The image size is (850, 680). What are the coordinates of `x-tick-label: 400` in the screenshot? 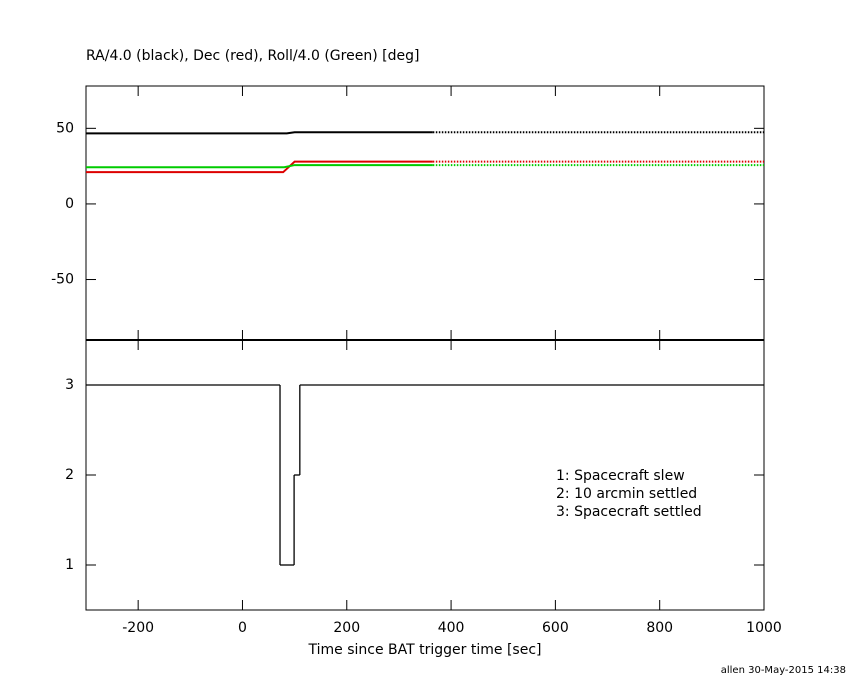 It's located at (451, 628).